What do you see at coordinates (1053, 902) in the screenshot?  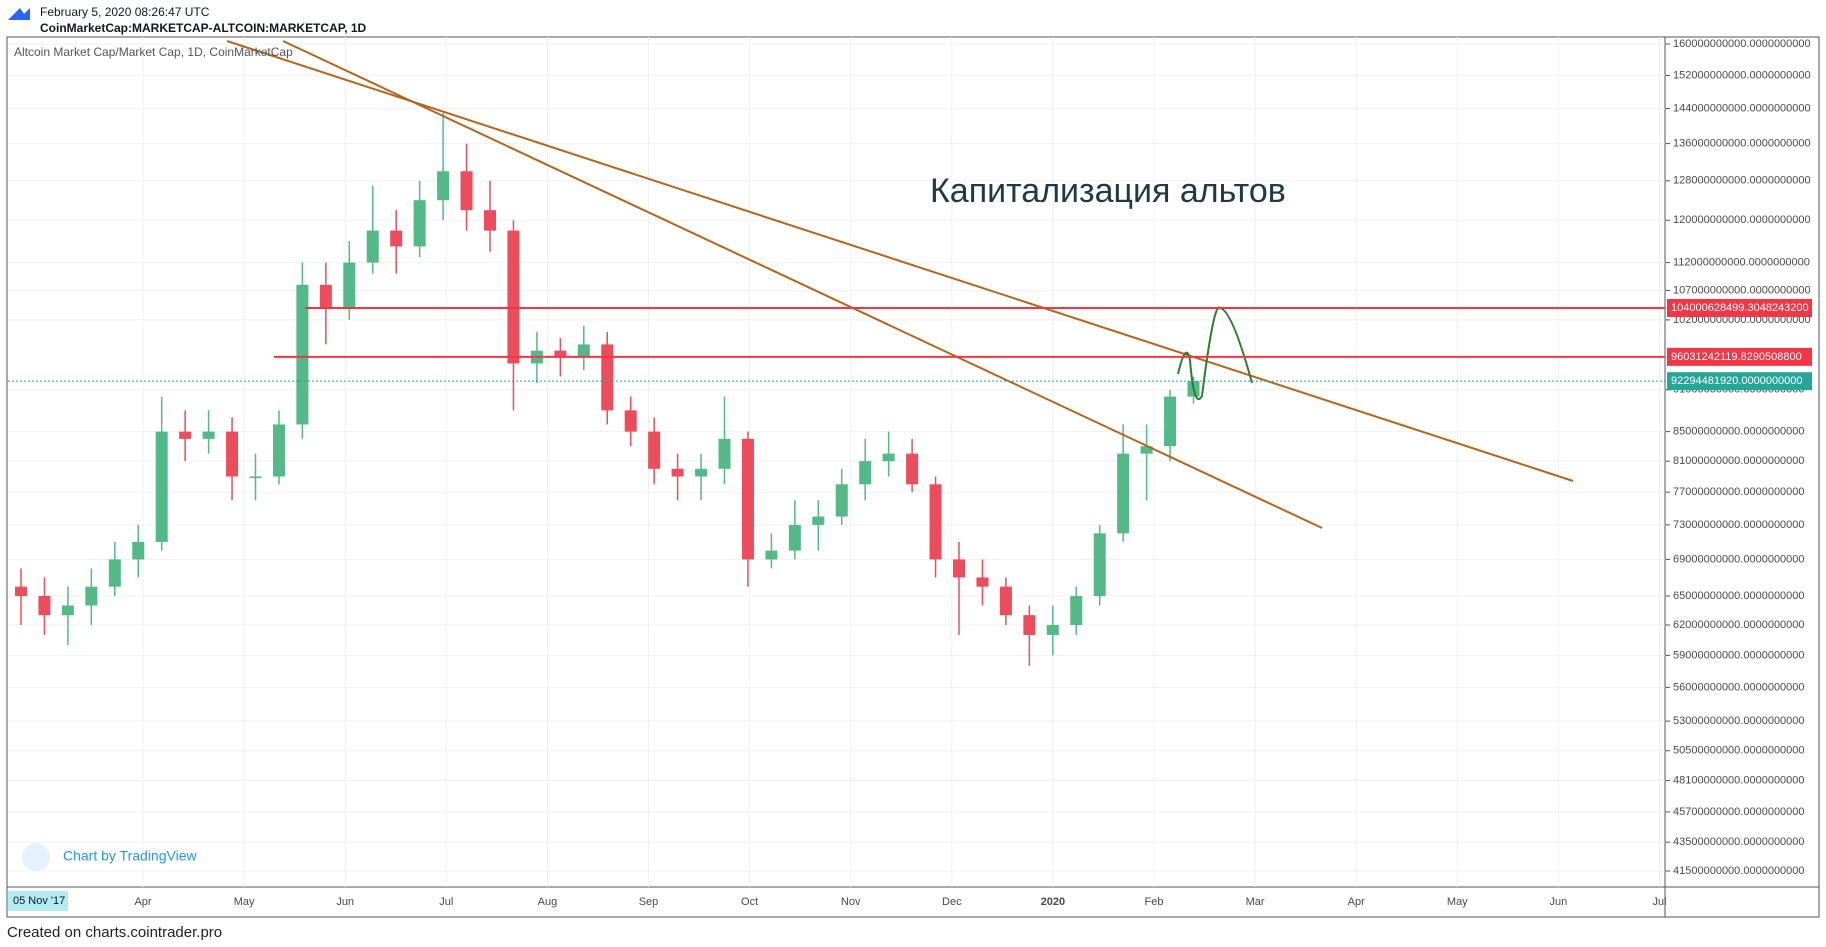 I see `x-tick-label: 2020` at bounding box center [1053, 902].